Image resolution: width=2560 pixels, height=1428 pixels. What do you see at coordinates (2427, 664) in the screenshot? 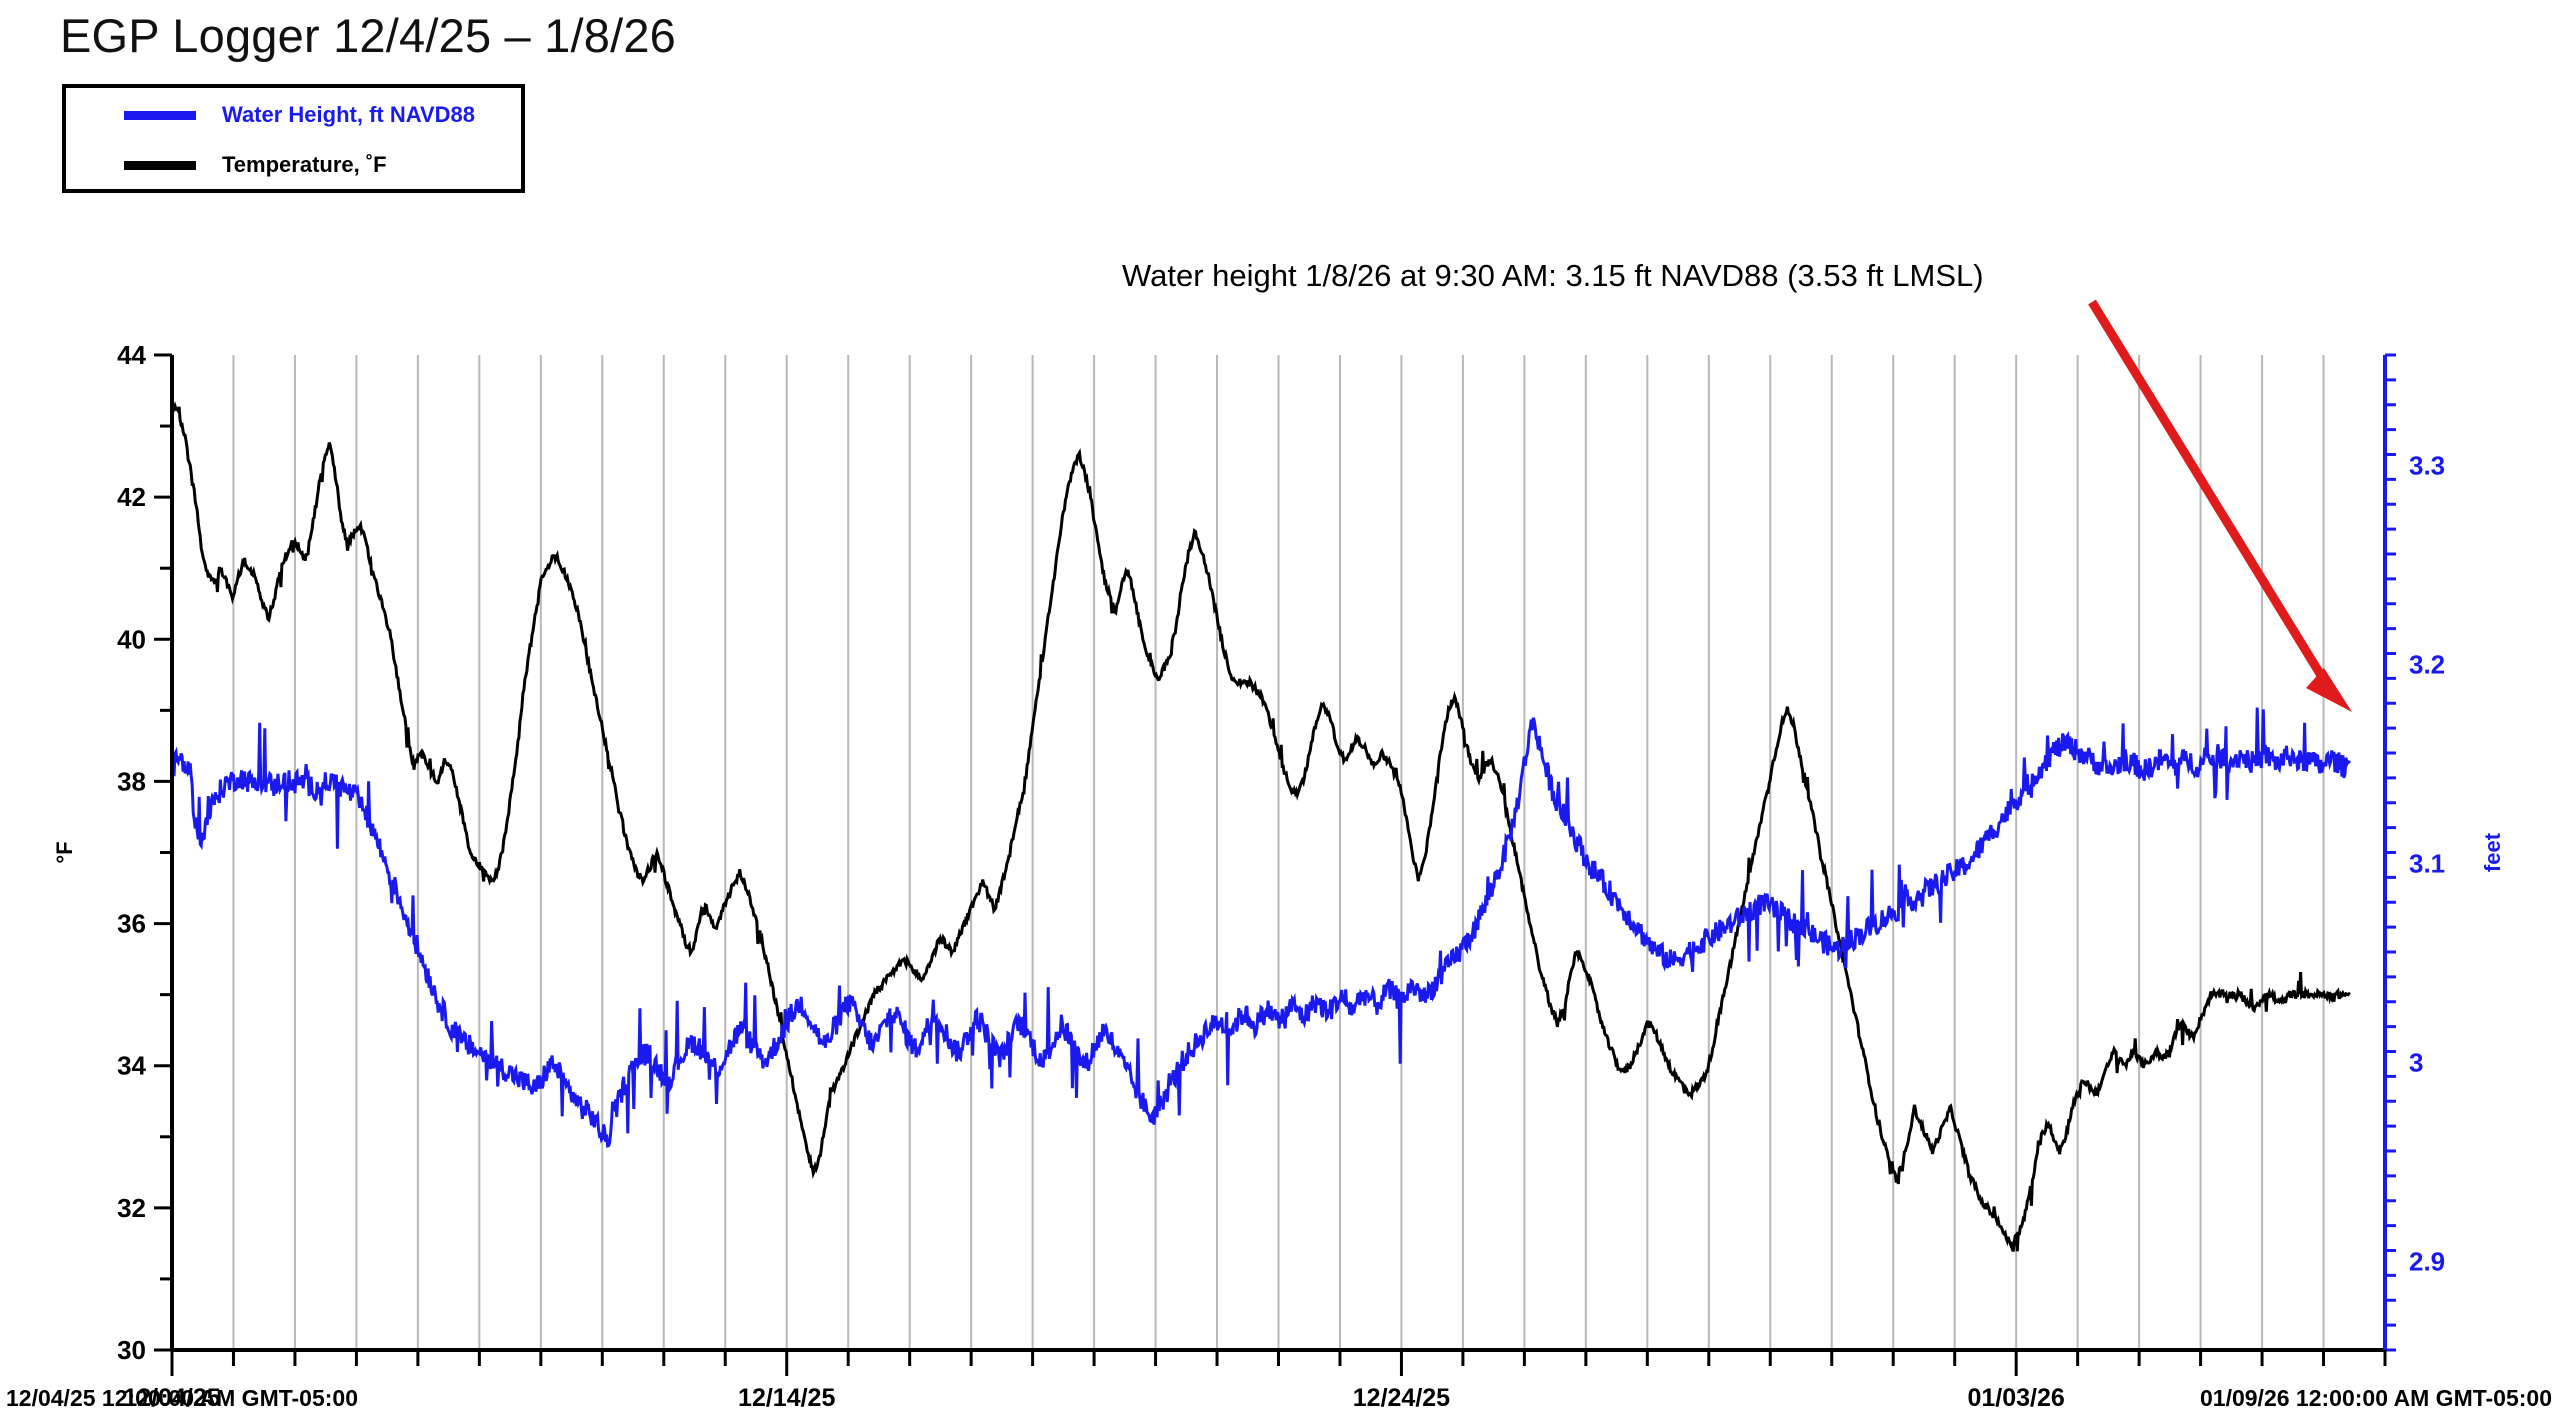
I see `svg-text: 3.2` at bounding box center [2427, 664].